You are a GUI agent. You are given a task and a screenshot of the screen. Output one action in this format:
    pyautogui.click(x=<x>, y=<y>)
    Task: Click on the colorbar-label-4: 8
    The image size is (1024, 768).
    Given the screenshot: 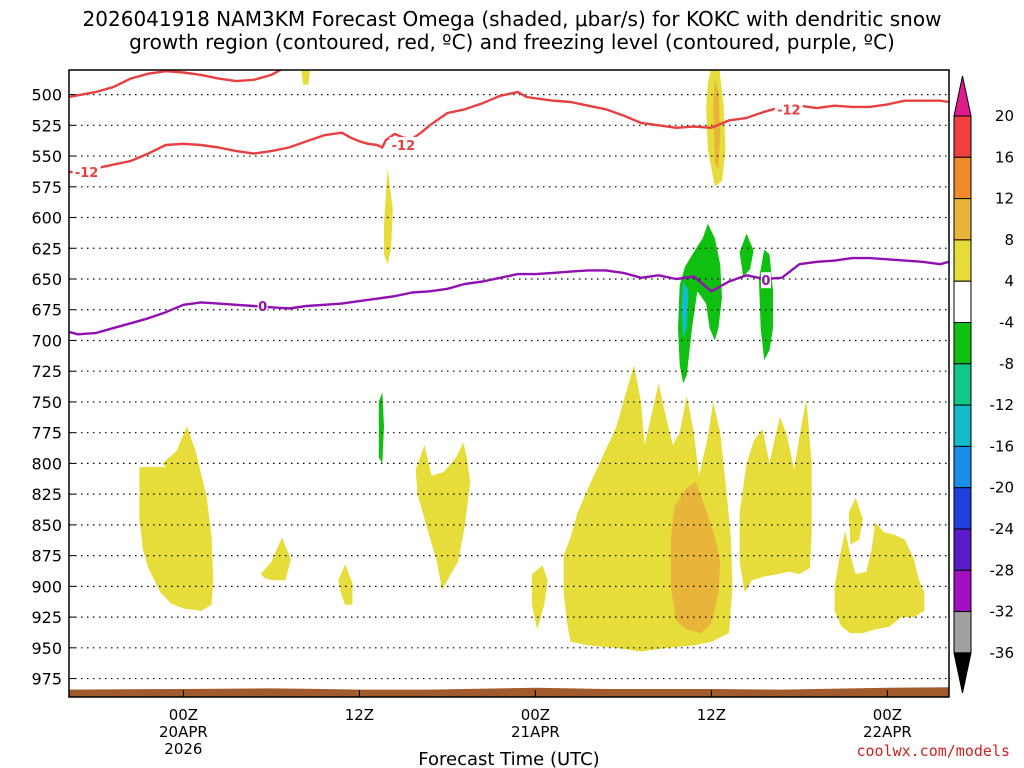 What is the action you would take?
    pyautogui.click(x=1009, y=240)
    